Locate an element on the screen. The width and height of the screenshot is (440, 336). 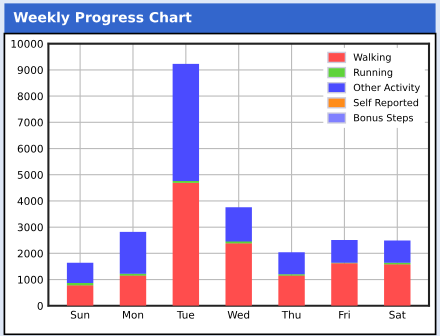
legend-label: Self Reported is located at coordinates (386, 103).